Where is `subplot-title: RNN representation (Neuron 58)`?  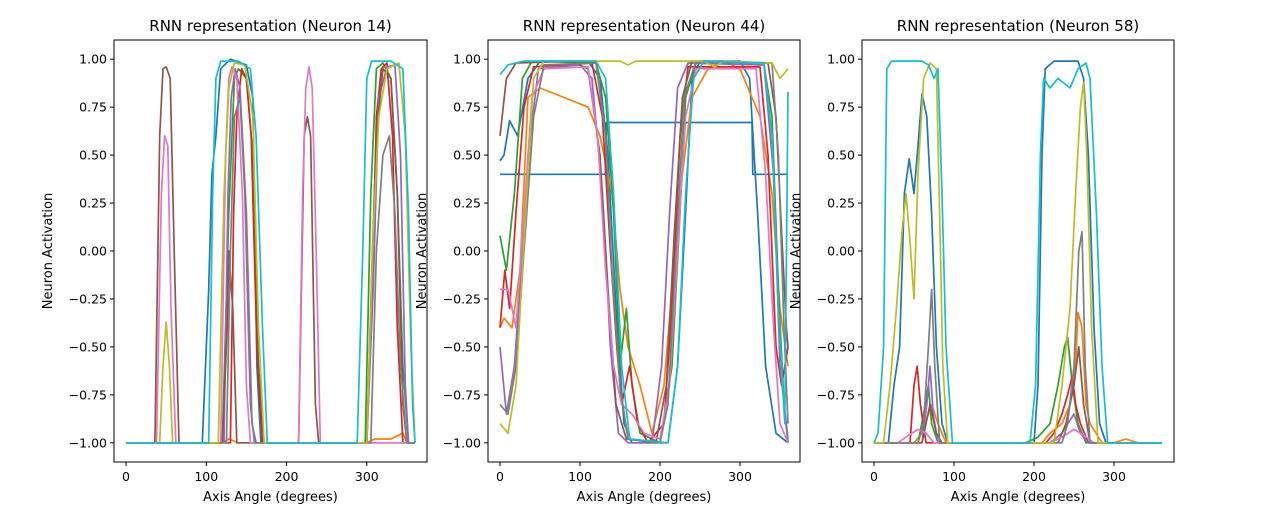 subplot-title: RNN representation (Neuron 58) is located at coordinates (1018, 26).